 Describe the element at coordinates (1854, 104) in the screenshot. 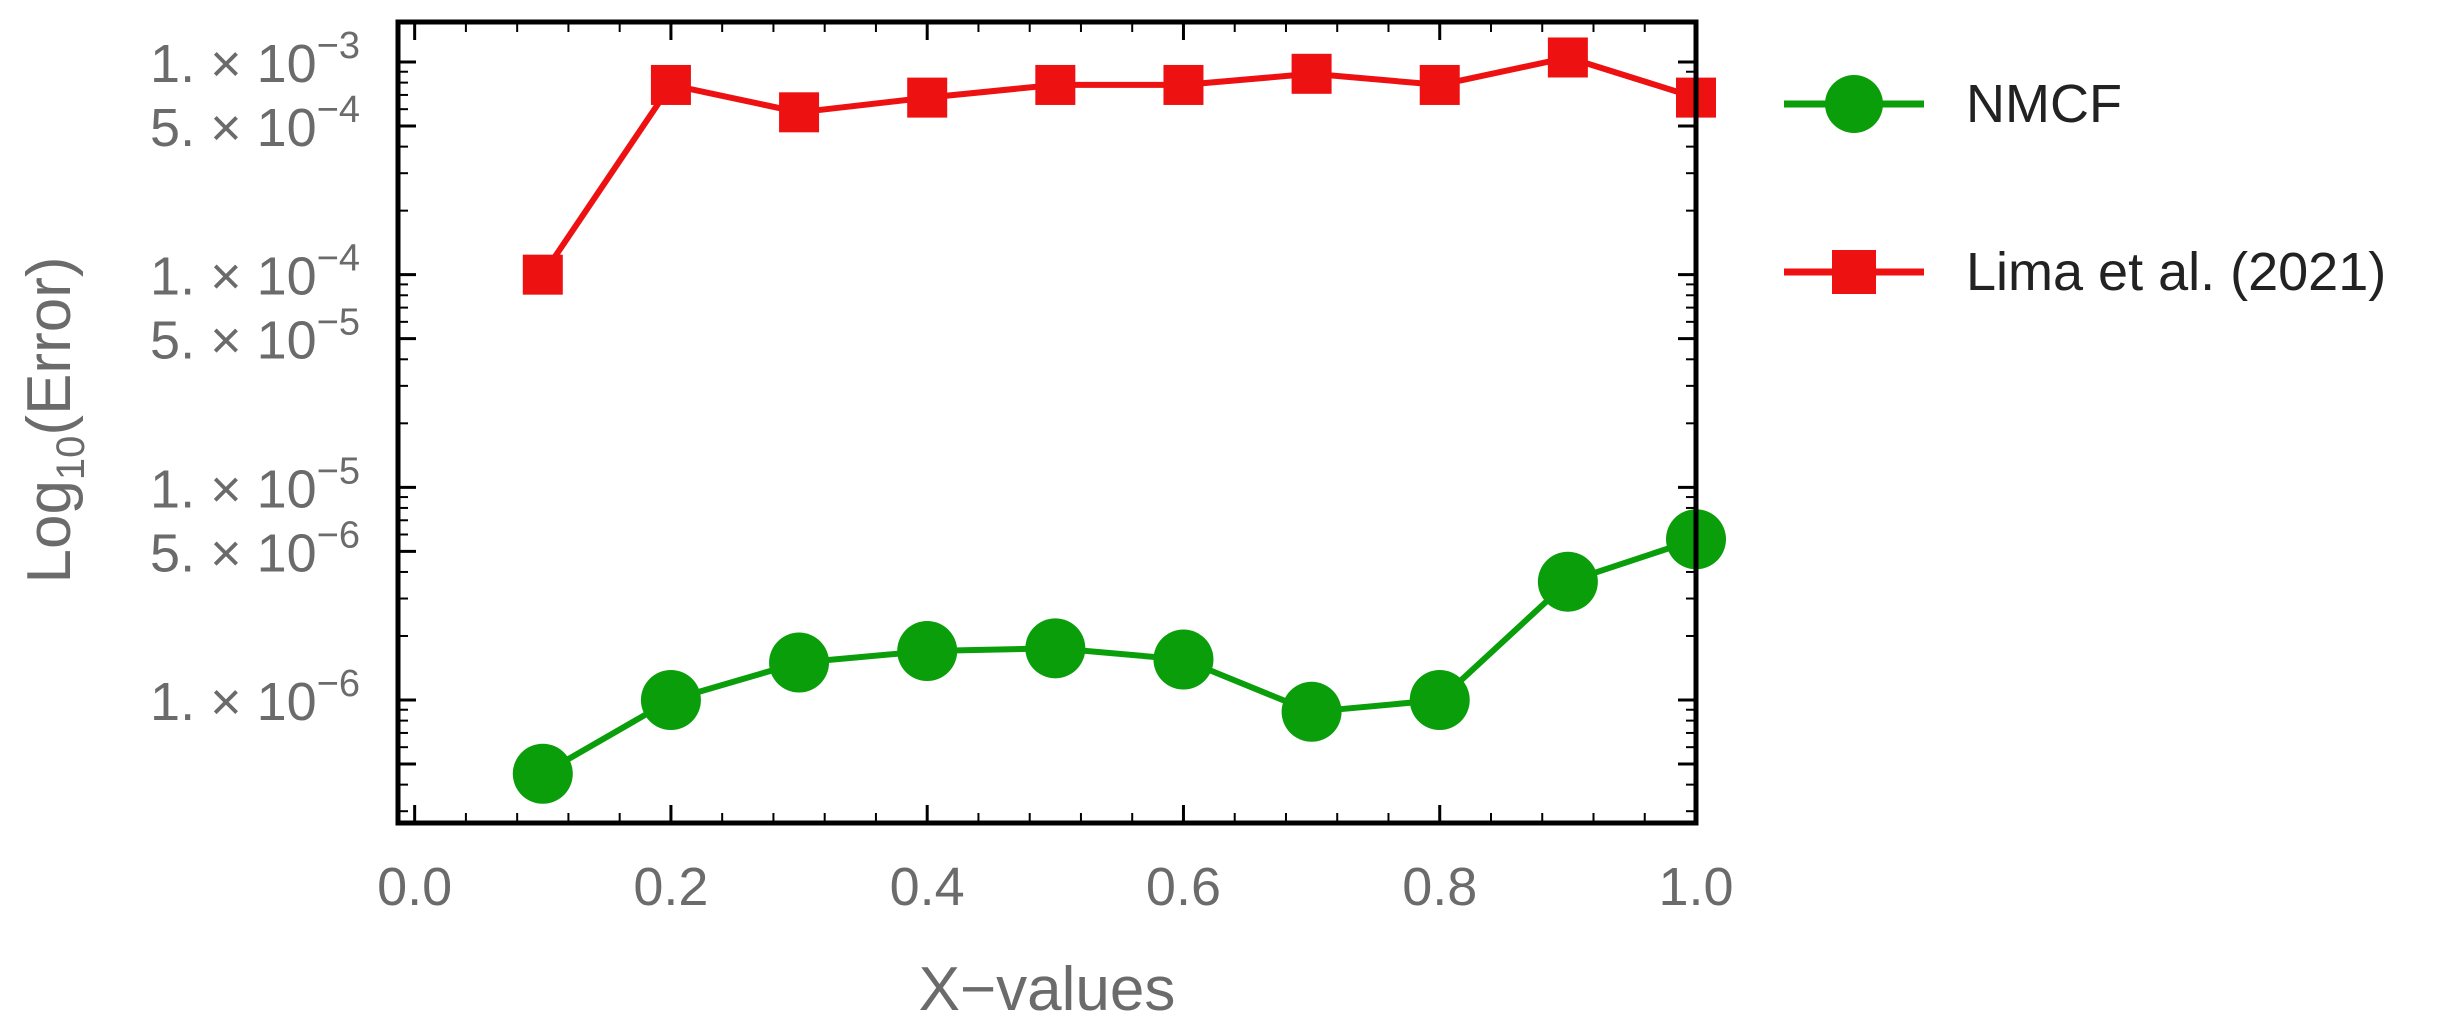

I see `legend-marker-nmcf` at that location.